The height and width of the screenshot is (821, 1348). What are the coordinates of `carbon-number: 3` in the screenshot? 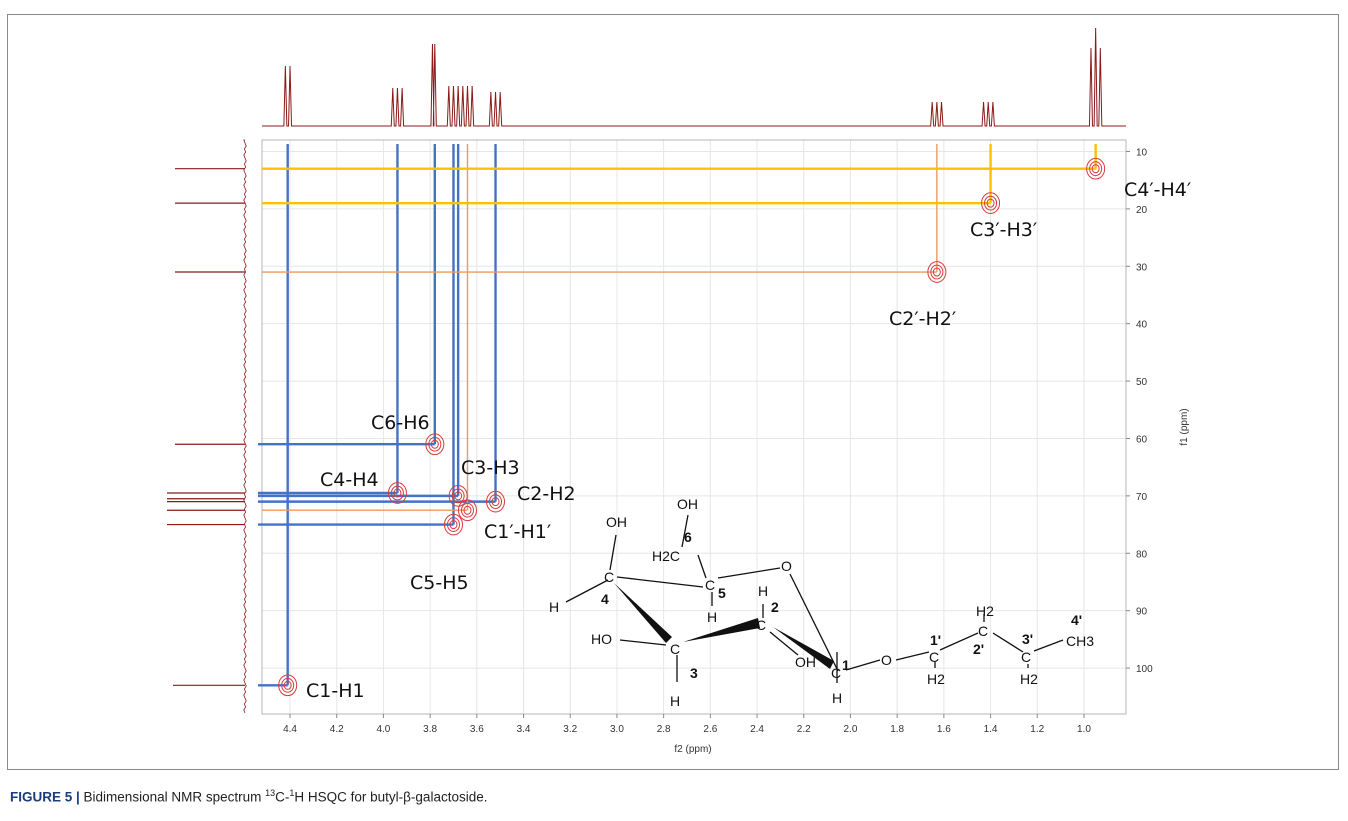 It's located at (694, 673).